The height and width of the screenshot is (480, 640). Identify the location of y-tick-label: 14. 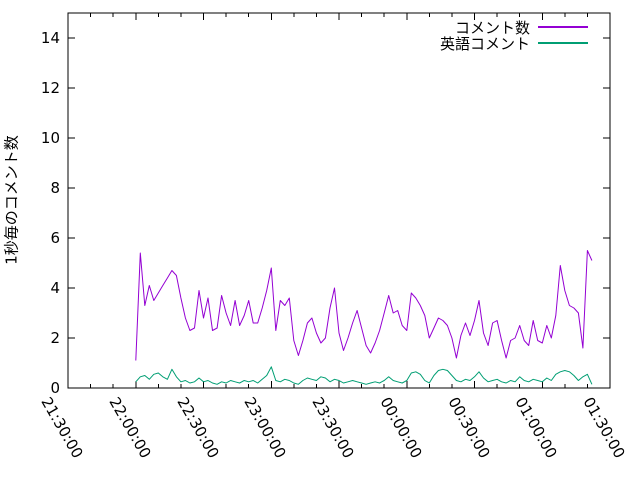
(50, 38).